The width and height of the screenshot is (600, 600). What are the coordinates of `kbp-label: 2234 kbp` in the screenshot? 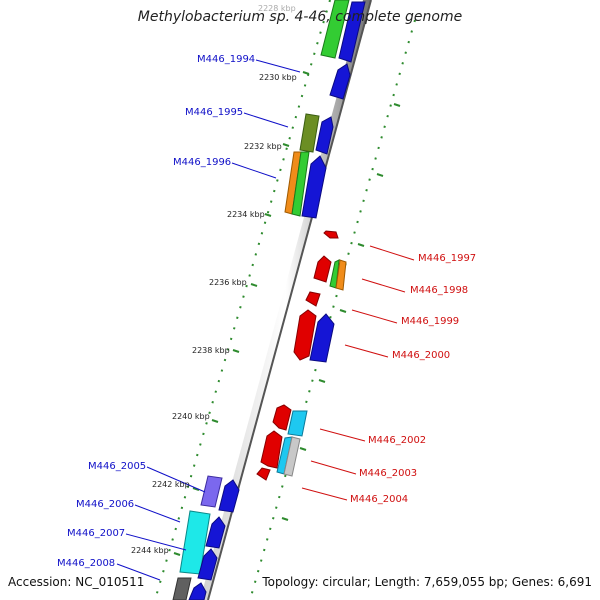 It's located at (246, 214).